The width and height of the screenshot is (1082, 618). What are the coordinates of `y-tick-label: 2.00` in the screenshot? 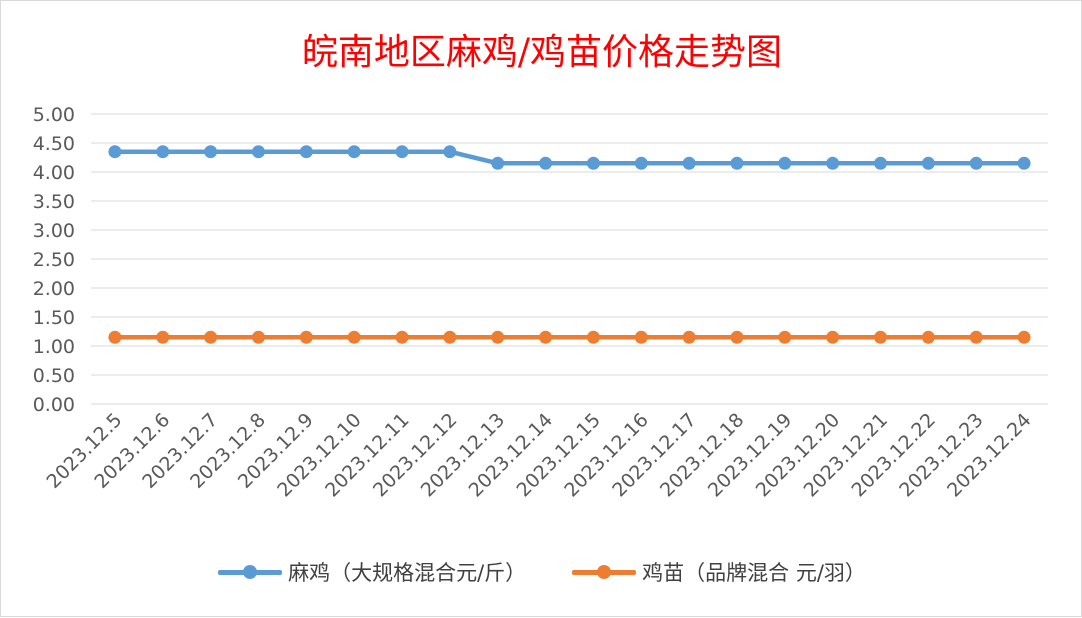 It's located at (54, 289).